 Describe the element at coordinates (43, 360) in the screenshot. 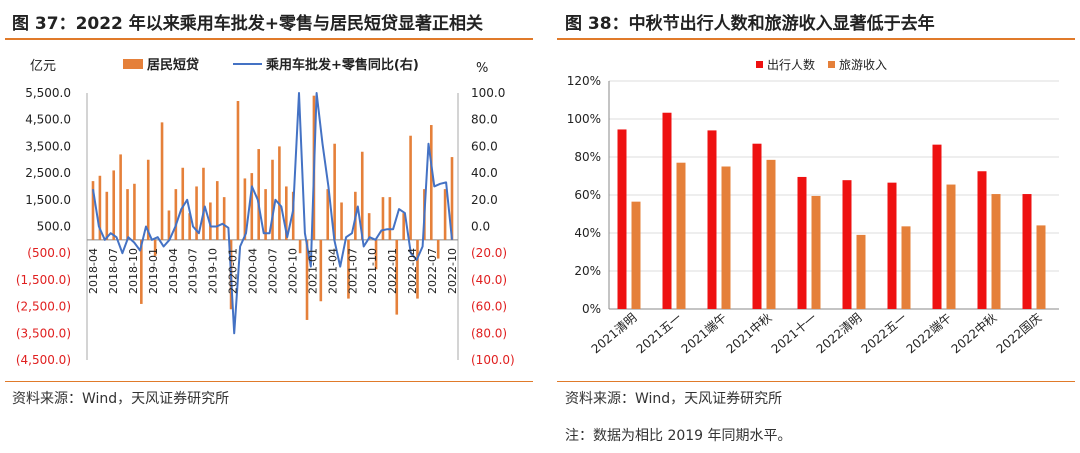

I see `left-tick-label: (4,500.0)` at that location.